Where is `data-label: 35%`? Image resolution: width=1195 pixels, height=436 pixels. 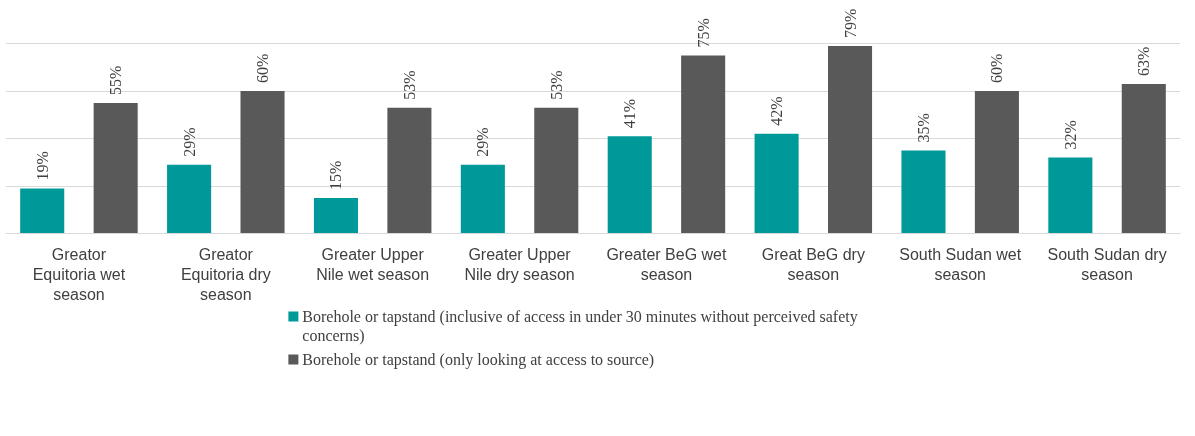 data-label: 35% is located at coordinates (923, 128).